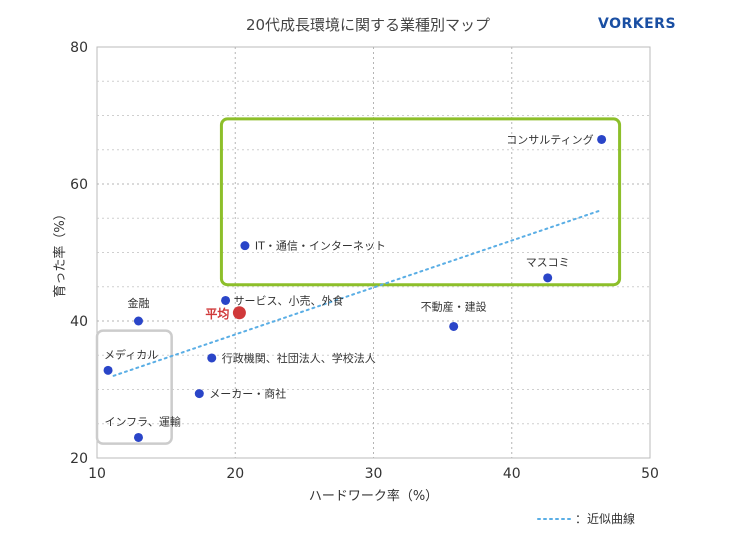  Describe the element at coordinates (299, 358) in the screenshot. I see `point-label: 行政機関、社団法人、学校法人` at that location.